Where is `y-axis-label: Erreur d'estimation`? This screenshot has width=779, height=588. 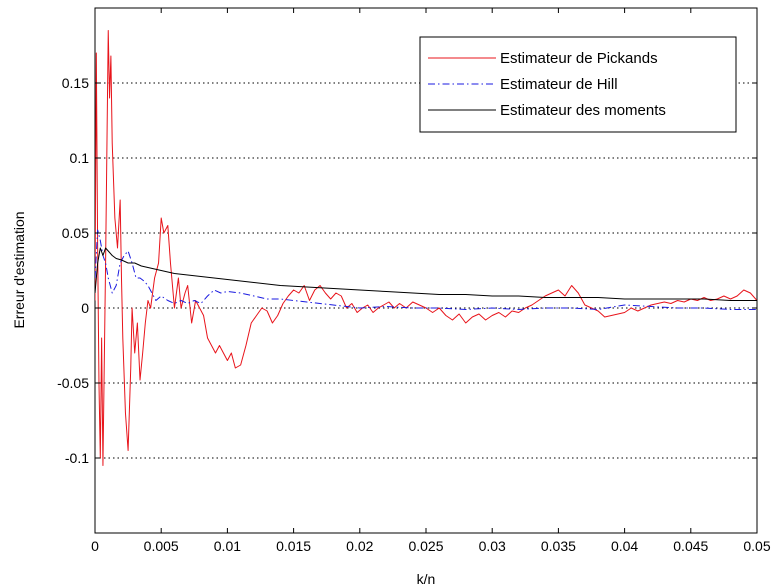
y-axis-label: Erreur d'estimation is located at coordinates (19, 269).